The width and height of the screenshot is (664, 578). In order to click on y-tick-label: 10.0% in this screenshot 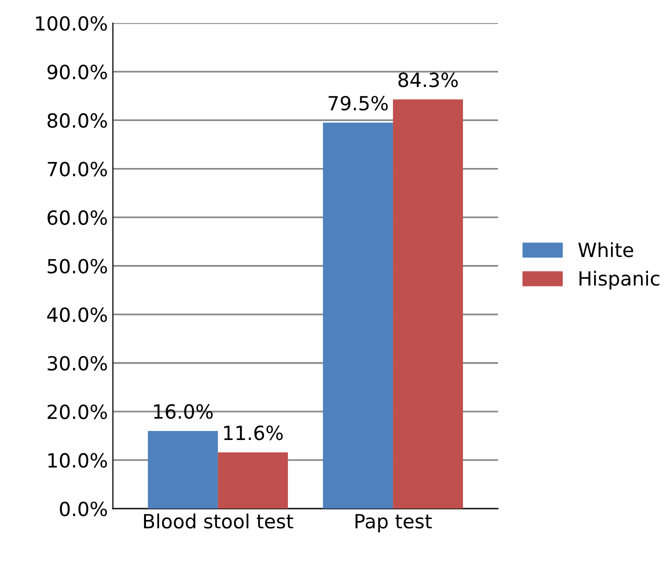, I will do `click(77, 460)`.